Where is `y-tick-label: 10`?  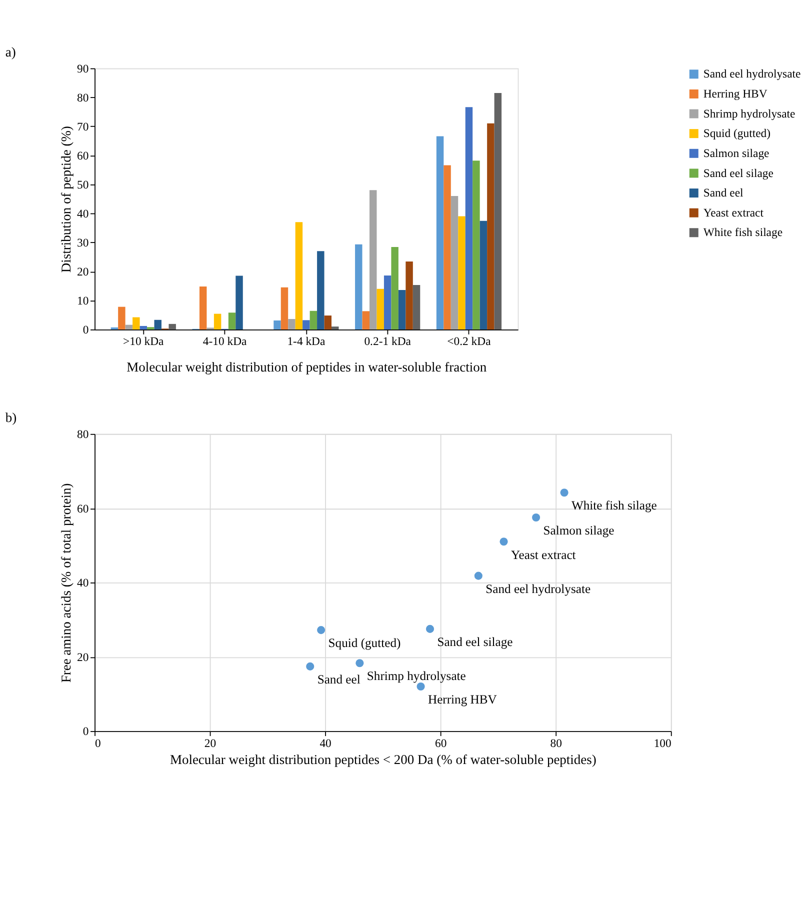
y-tick-label: 10 is located at coordinates (83, 301).